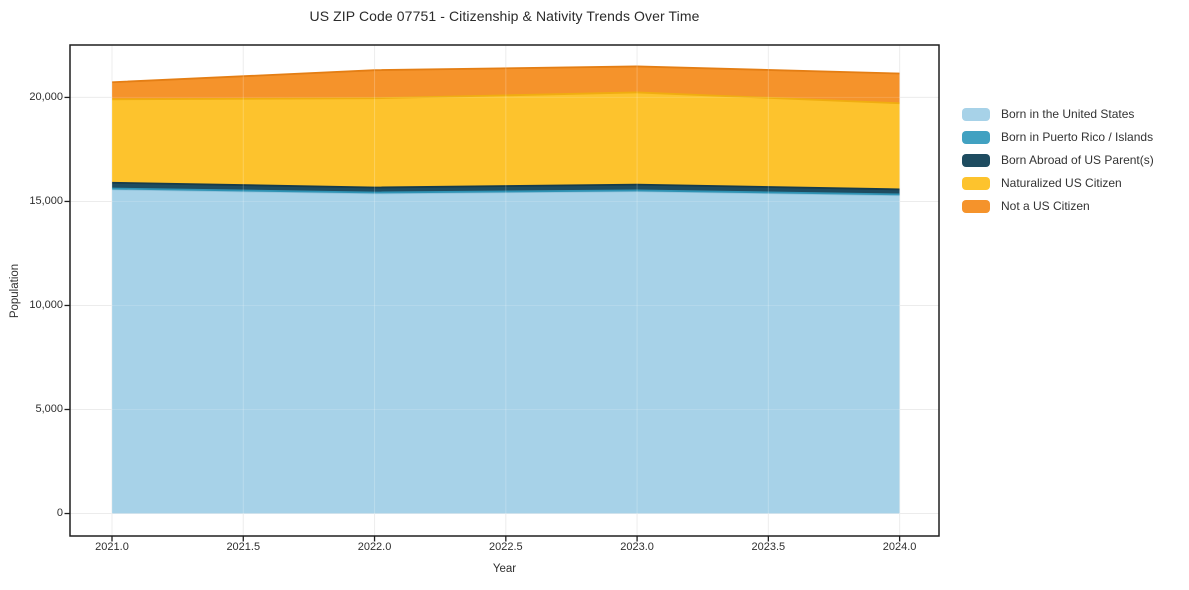  I want to click on y-tick-label: 5,000, so click(49, 409).